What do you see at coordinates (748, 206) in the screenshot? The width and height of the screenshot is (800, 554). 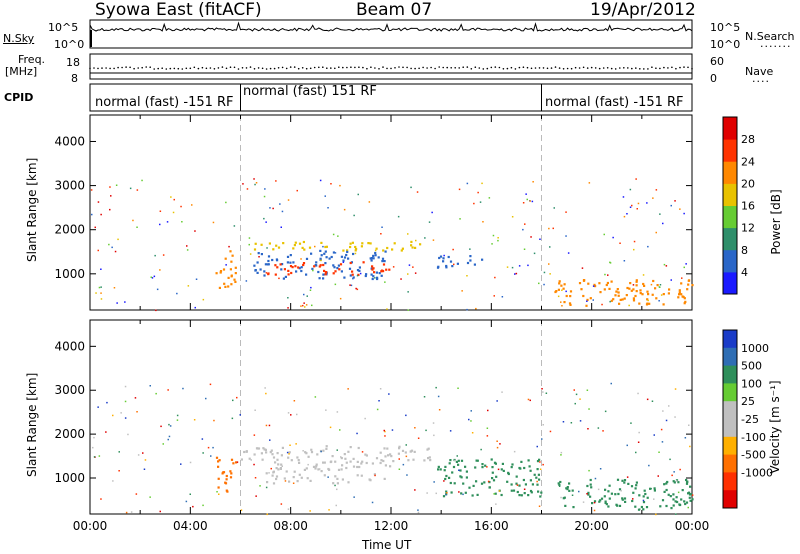 I see `power-colorbar-tick-label: 16` at bounding box center [748, 206].